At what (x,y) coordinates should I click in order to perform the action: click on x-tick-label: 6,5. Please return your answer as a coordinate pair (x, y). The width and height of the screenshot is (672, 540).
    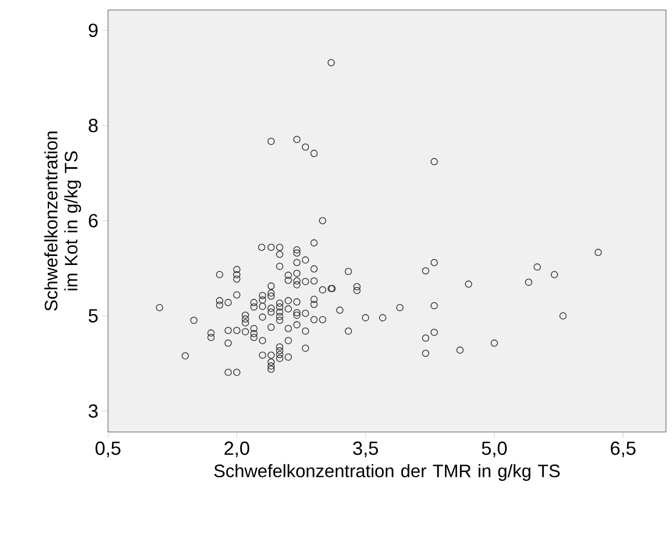
    Looking at the image, I should click on (623, 450).